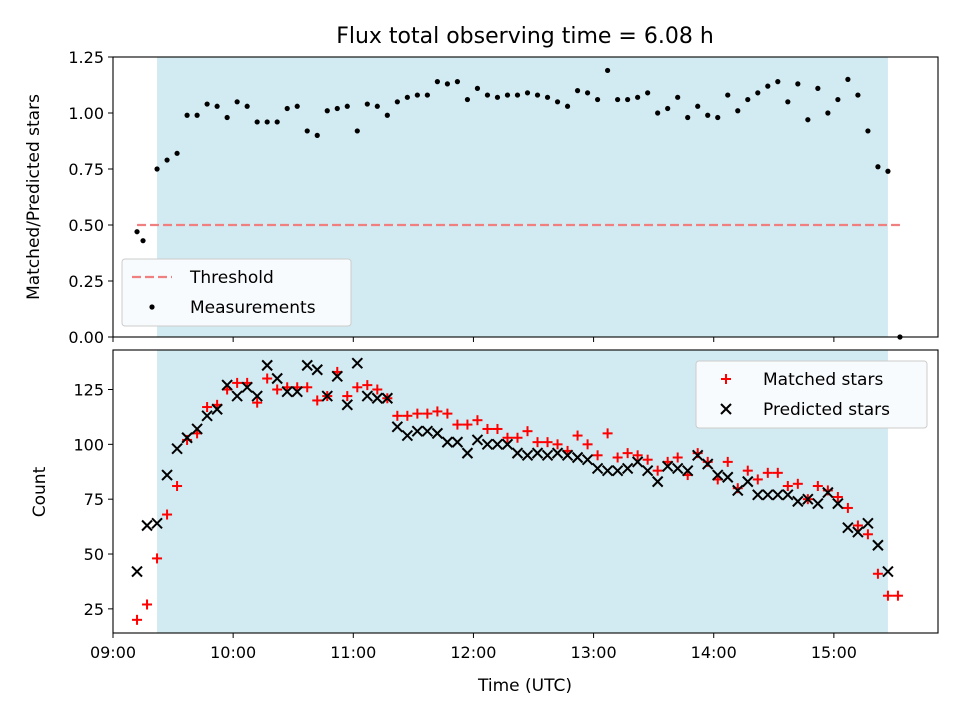 Image resolution: width=960 pixels, height=725 pixels. Describe the element at coordinates (86, 281) in the screenshot. I see `top-y-tick-label: 0.25` at that location.